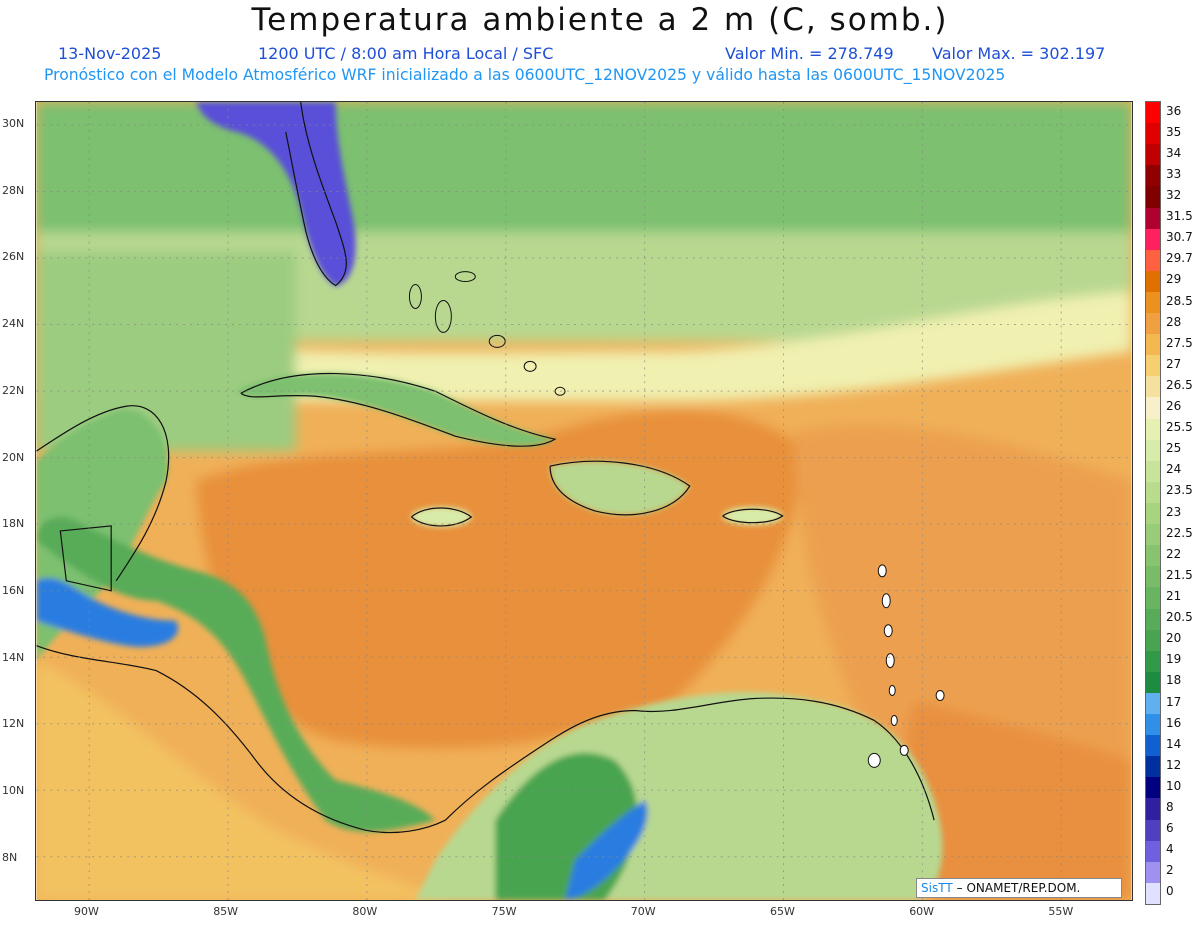  I want to click on lat-tick-label: 10N, so click(13, 790).